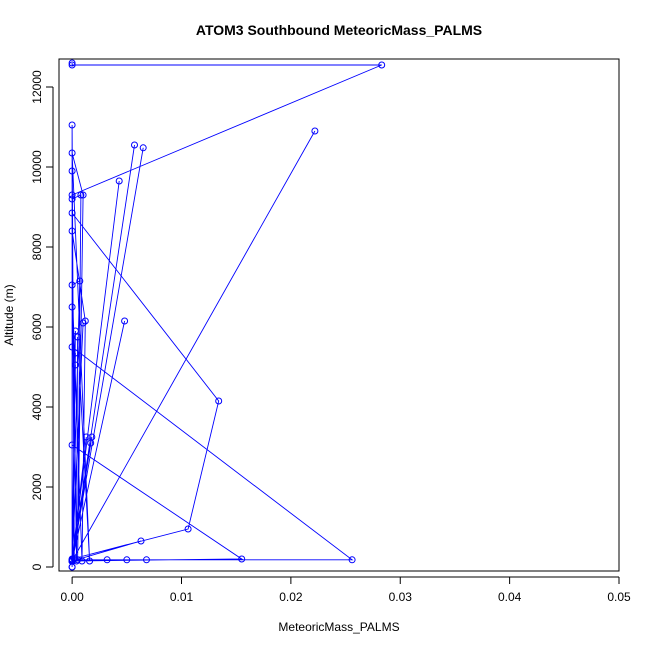 This screenshot has height=650, width=650. I want to click on y-tick-label: 4000, so click(37, 406).